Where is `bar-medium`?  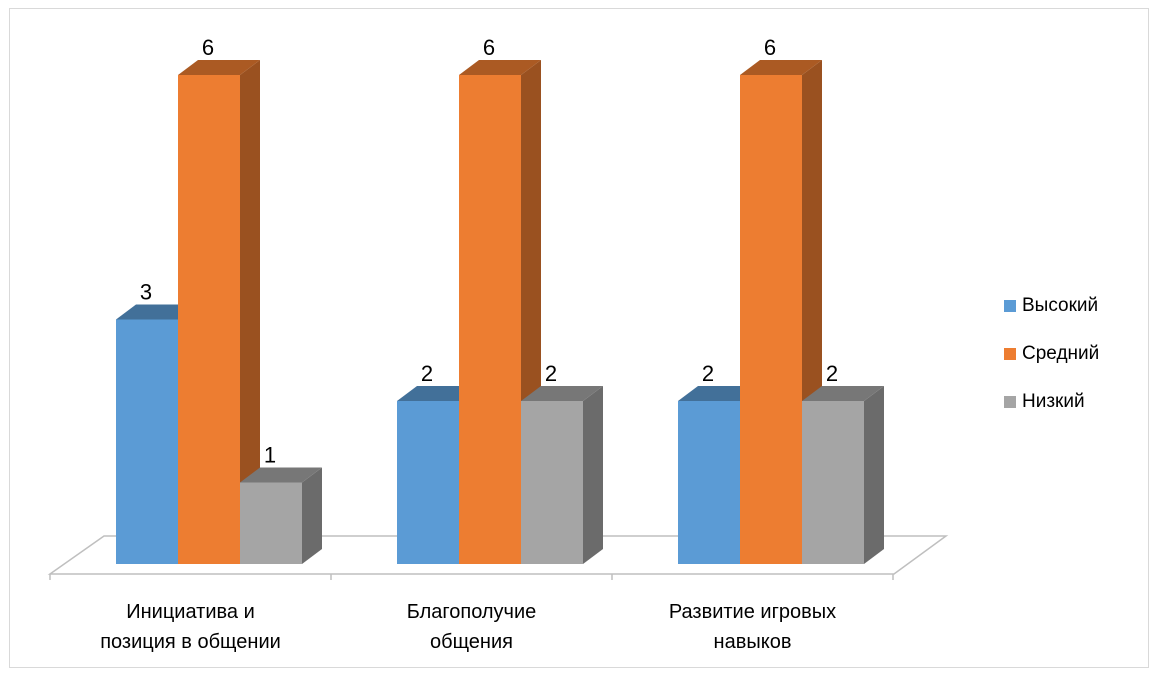
bar-medium is located at coordinates (219, 312).